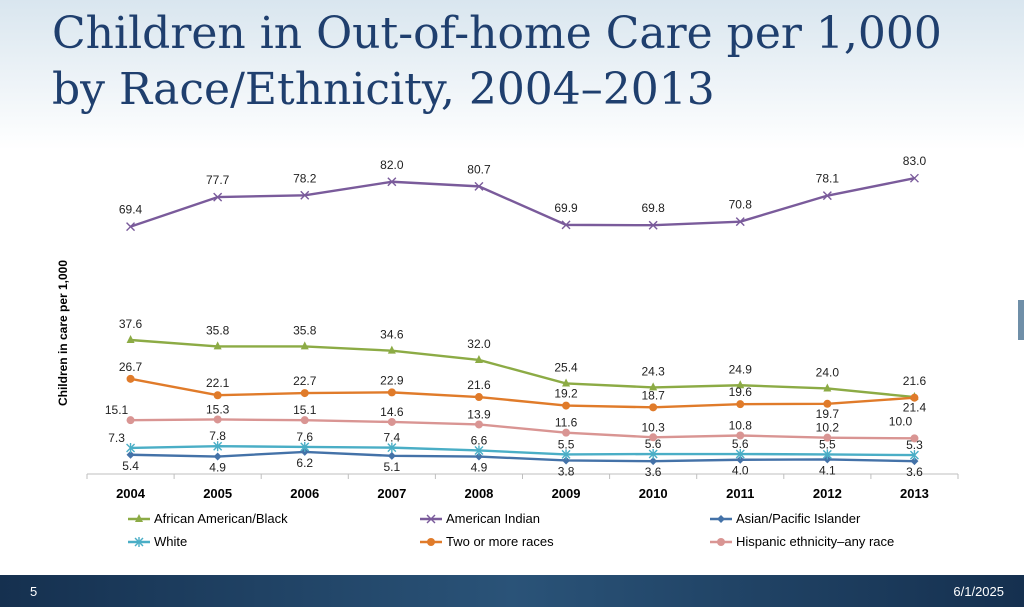 The width and height of the screenshot is (1024, 607). Describe the element at coordinates (34, 591) in the screenshot. I see `page-number: 5` at that location.